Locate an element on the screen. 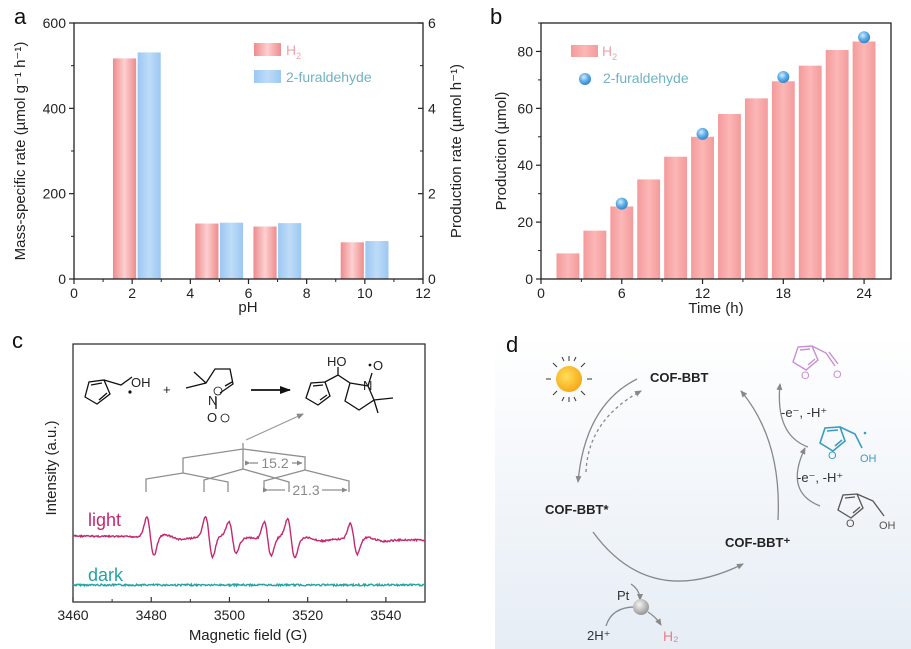  relaxation-arrow is located at coordinates (613, 431).